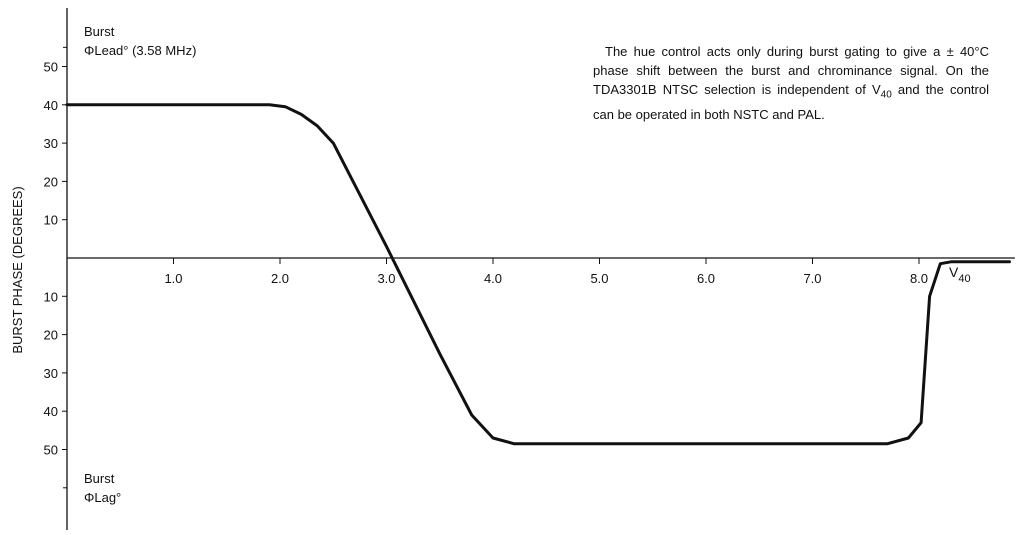  Describe the element at coordinates (386, 278) in the screenshot. I see `x-tick-label: 3.0` at that location.